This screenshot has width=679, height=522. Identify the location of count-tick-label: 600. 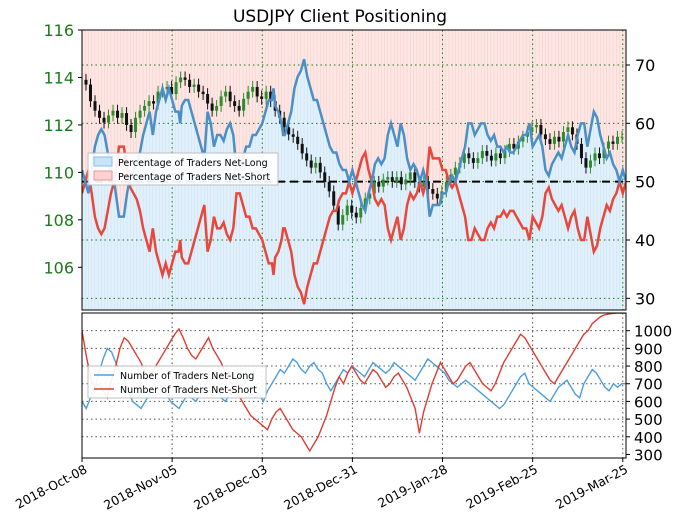
(648, 402).